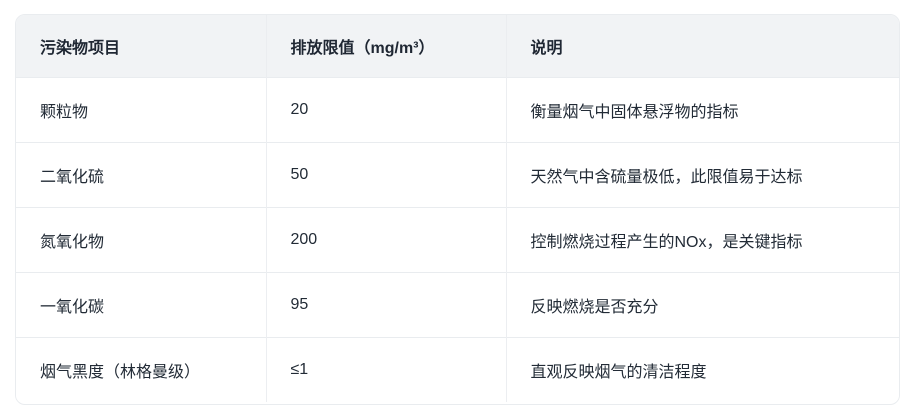 Image resolution: width=915 pixels, height=415 pixels. I want to click on cell-limit: 20, so click(386, 110).